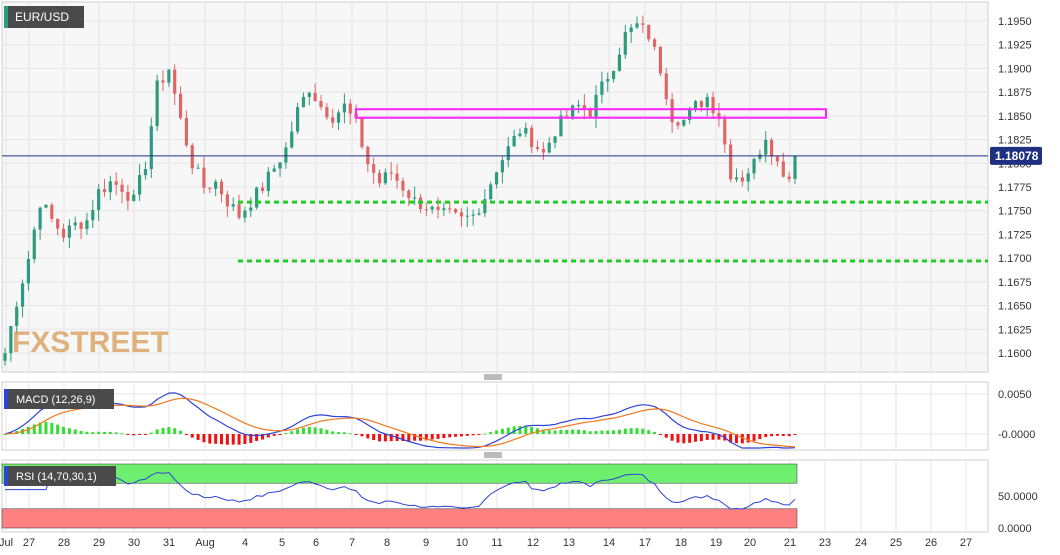 The width and height of the screenshot is (1060, 555). Describe the element at coordinates (400, 422) in the screenshot. I see `signal-line` at that location.